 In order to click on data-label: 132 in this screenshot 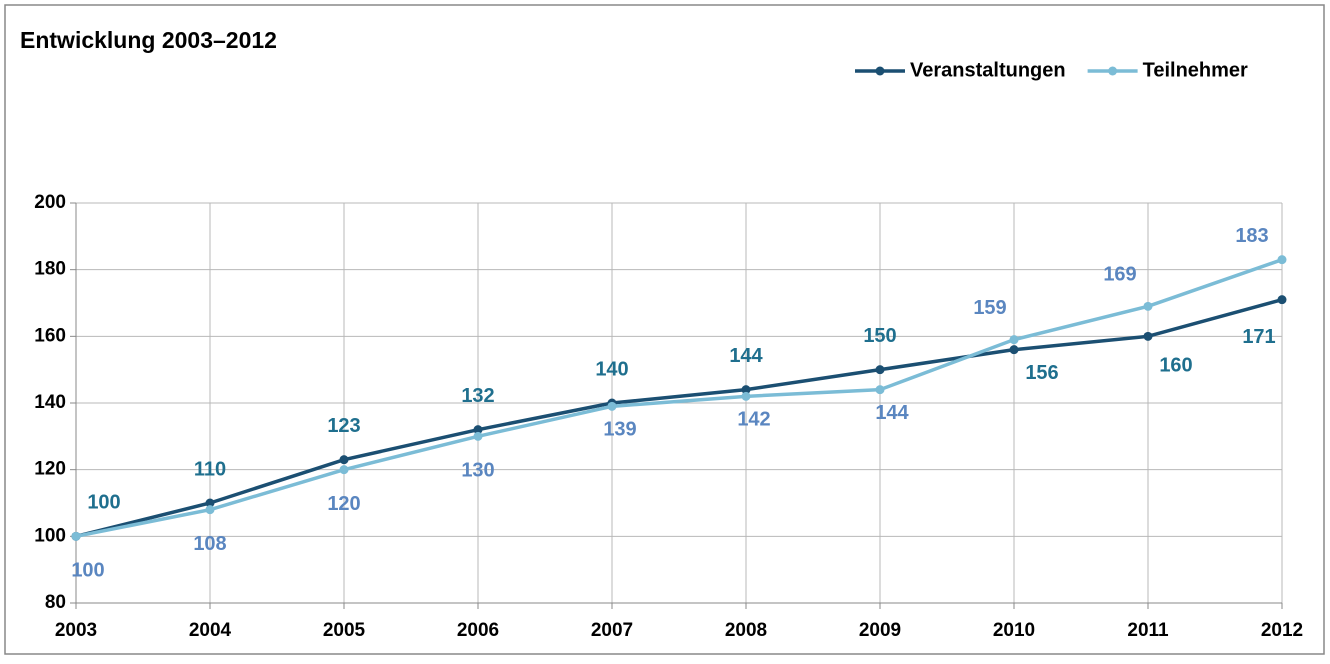, I will do `click(477, 396)`.